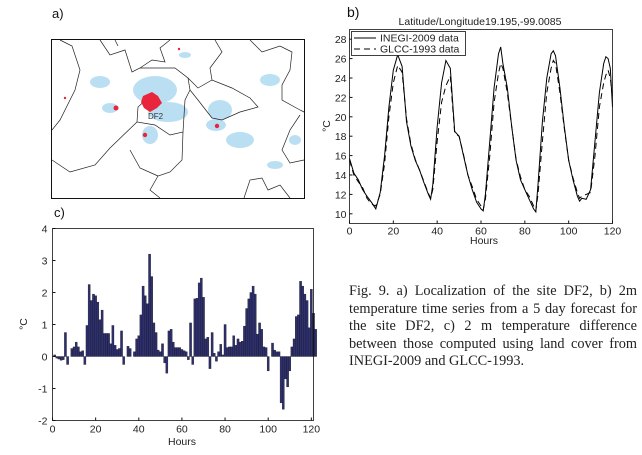  Describe the element at coordinates (420, 50) in the screenshot. I see `legend-entry: GLCC-1993 data` at that location.